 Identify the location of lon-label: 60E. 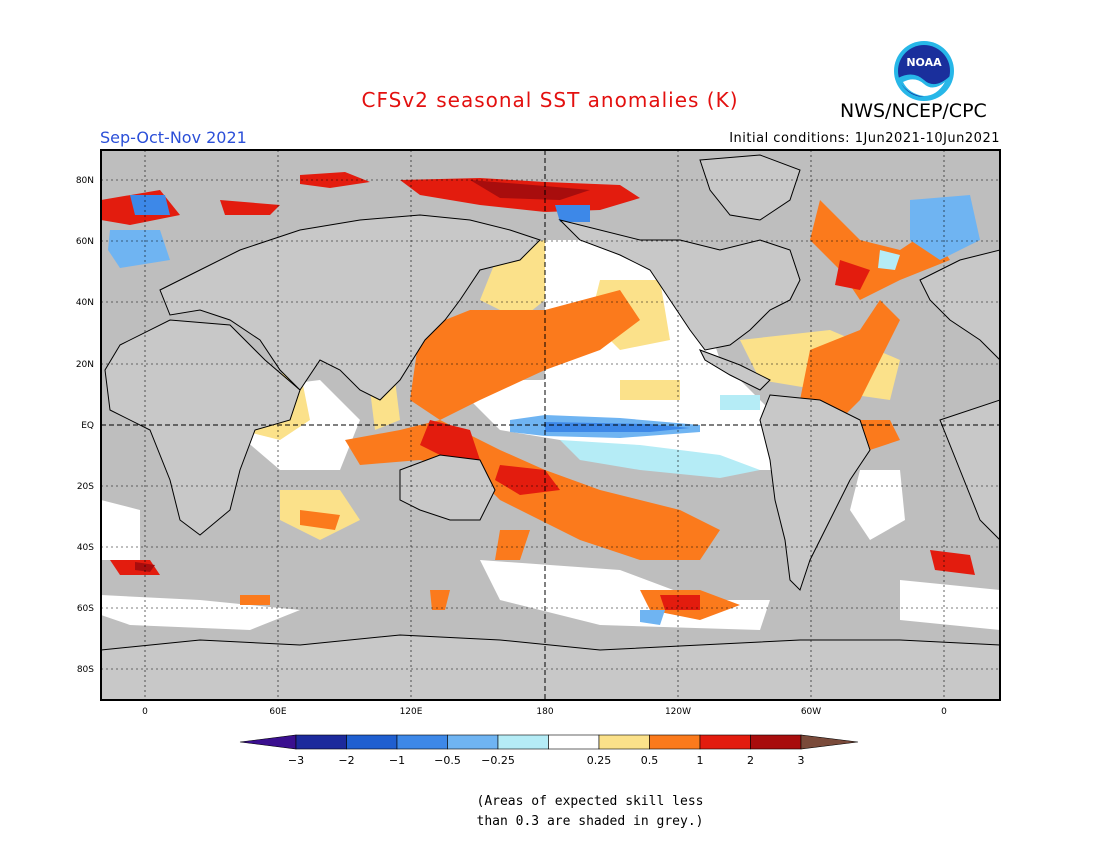
(277, 712).